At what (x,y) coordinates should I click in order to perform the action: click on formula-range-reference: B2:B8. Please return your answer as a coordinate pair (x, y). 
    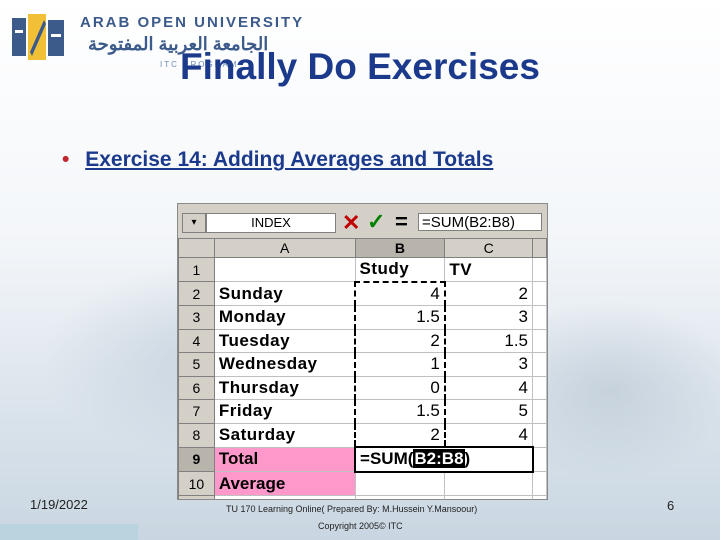
    Looking at the image, I should click on (439, 459).